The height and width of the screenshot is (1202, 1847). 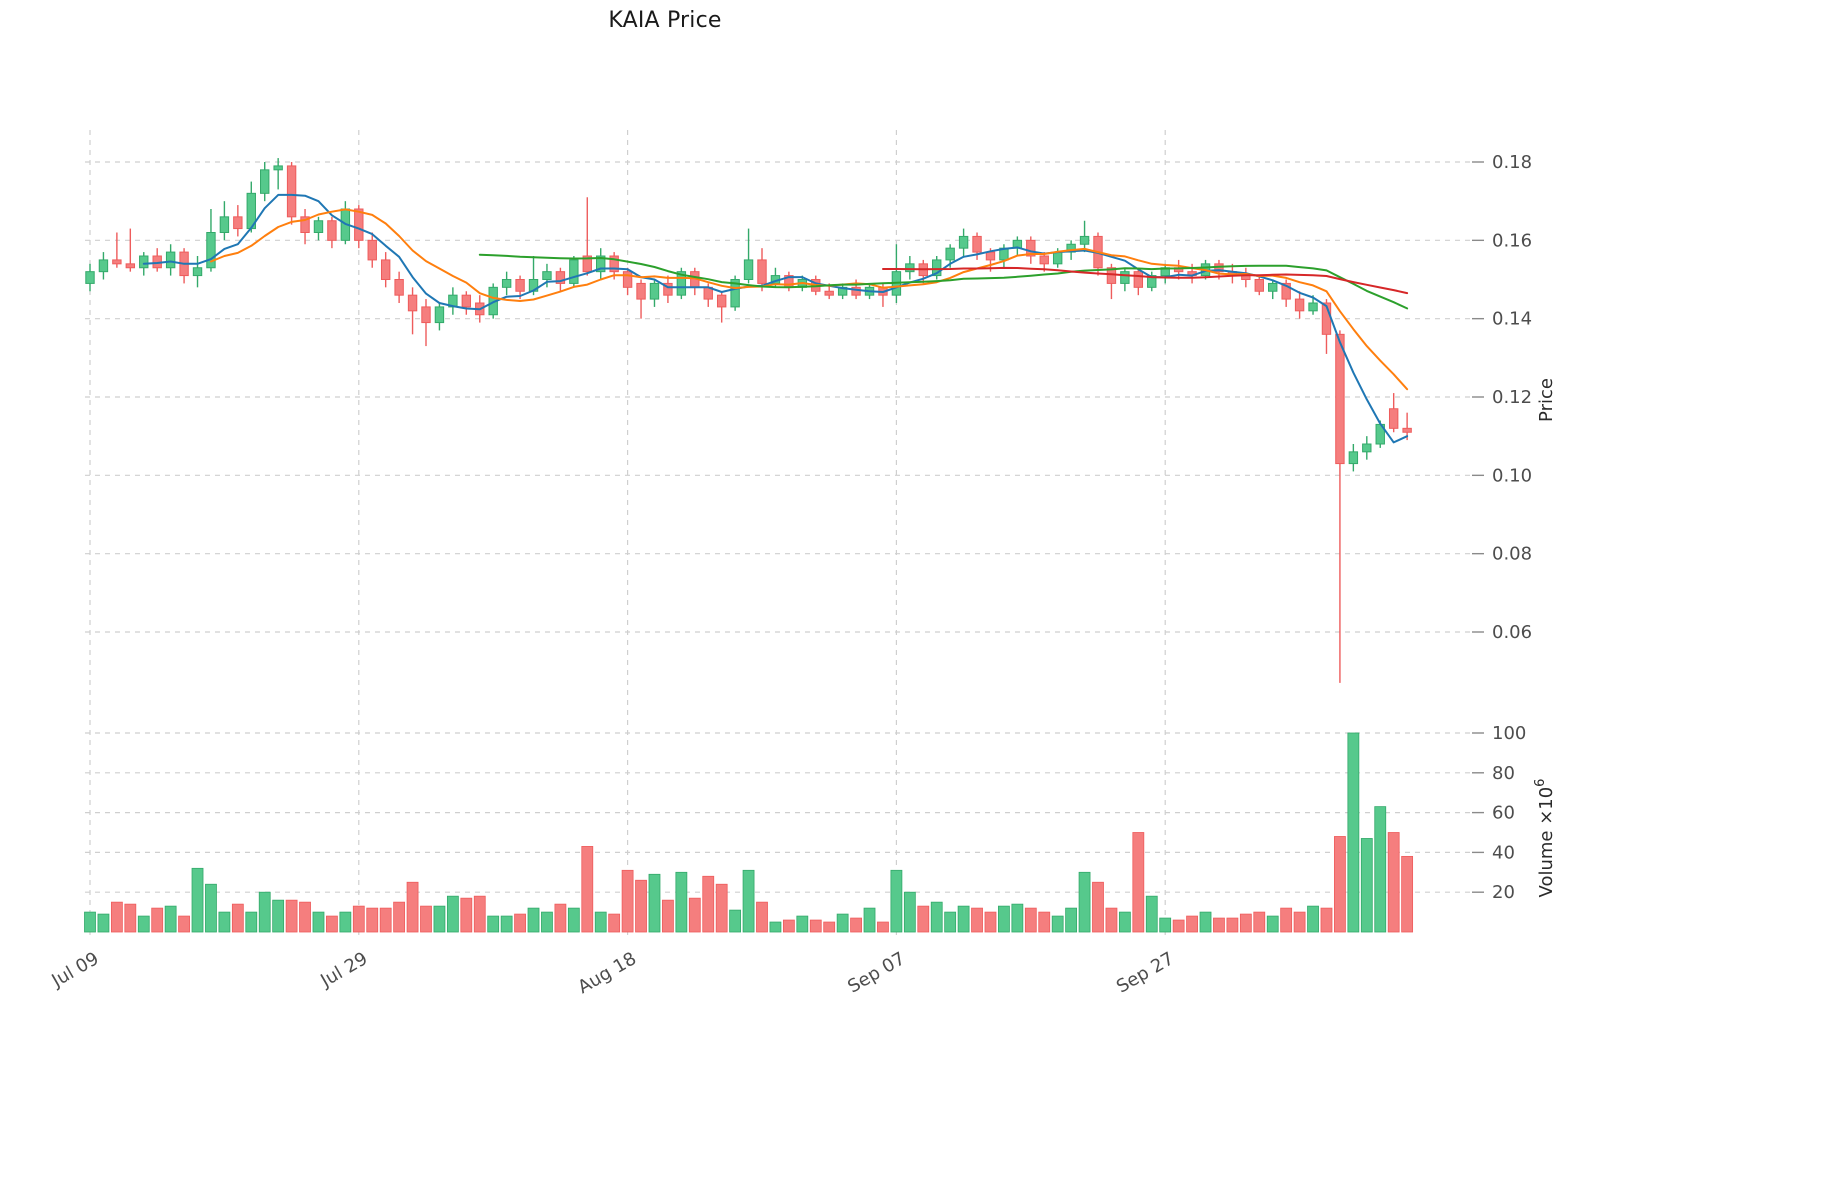 What do you see at coordinates (1545, 838) in the screenshot?
I see `volume-axis-title: Volume ×106` at bounding box center [1545, 838].